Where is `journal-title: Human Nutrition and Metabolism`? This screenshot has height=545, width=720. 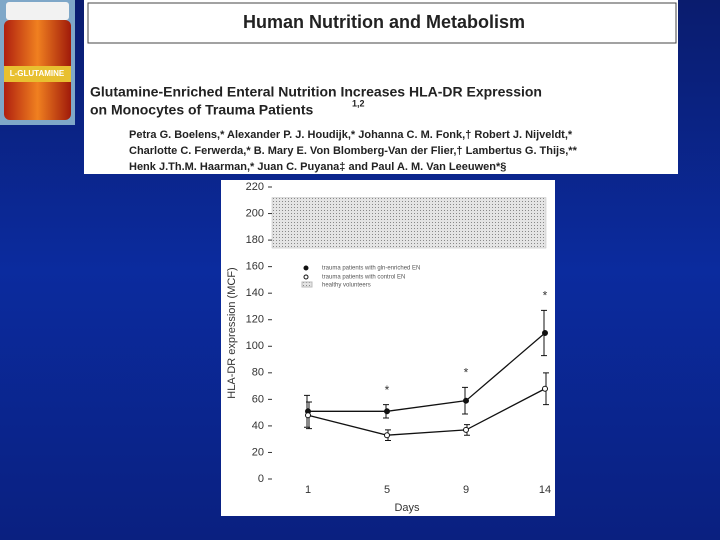 journal-title: Human Nutrition and Metabolism is located at coordinates (384, 22).